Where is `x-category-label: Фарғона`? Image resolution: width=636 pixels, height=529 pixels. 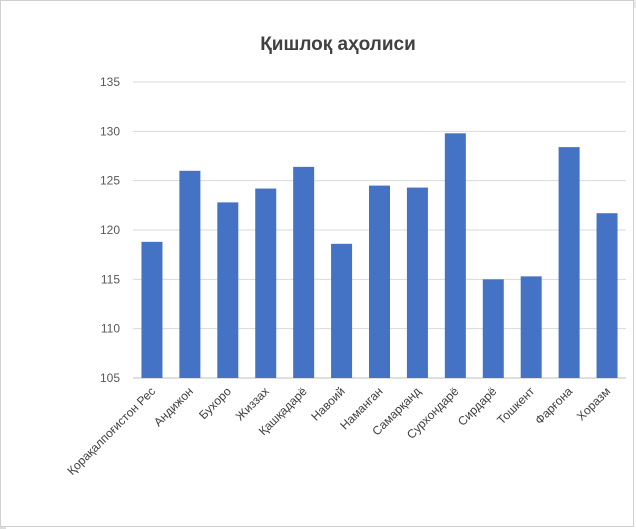
x-category-label: Фарғона is located at coordinates (553, 405).